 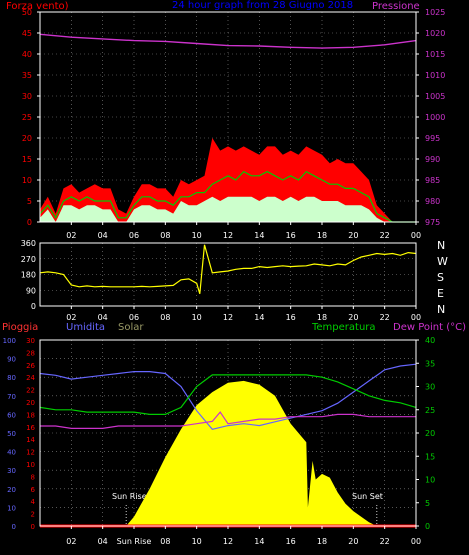 What do you see at coordinates (27, 117) in the screenshot?
I see `wind-ytick-label: 25` at bounding box center [27, 117].